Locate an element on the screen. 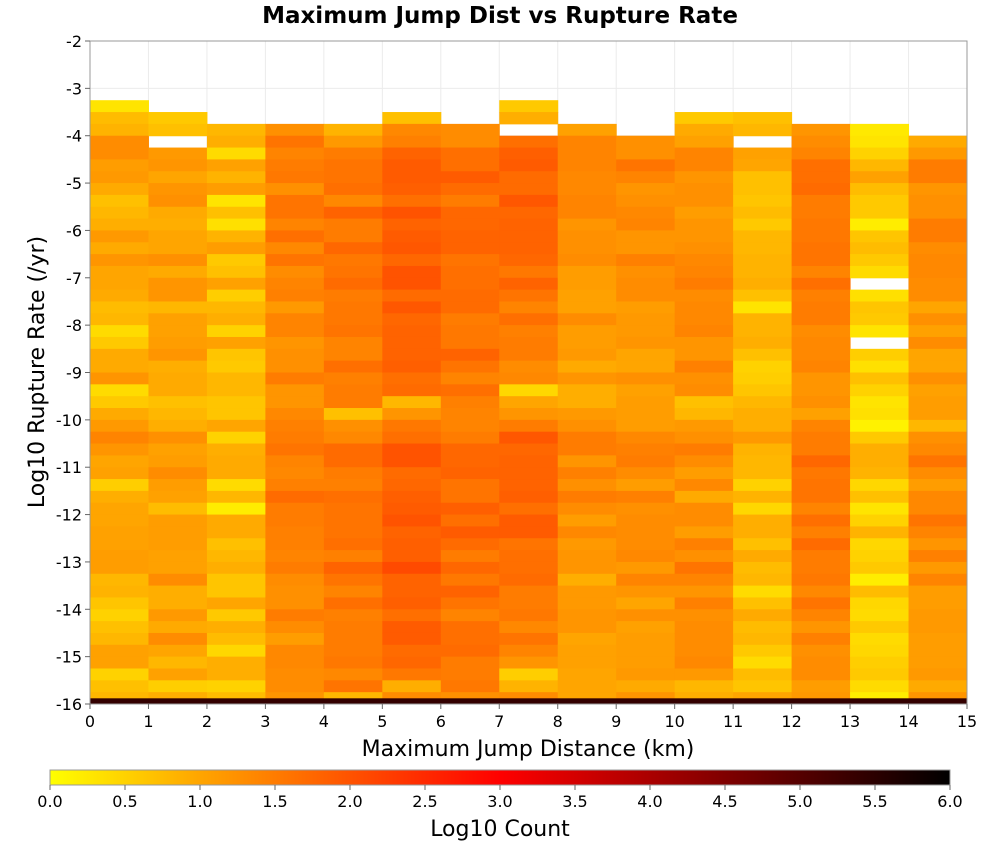 The width and height of the screenshot is (1000, 850). x-tick-label: 13 is located at coordinates (850, 721).